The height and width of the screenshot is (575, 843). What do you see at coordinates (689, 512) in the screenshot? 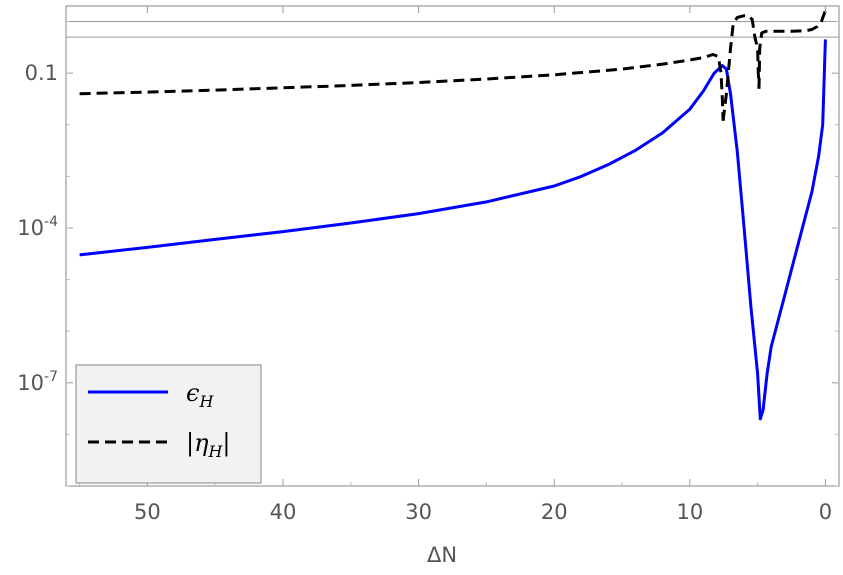
I see `x-tick-label: 10` at bounding box center [689, 512].